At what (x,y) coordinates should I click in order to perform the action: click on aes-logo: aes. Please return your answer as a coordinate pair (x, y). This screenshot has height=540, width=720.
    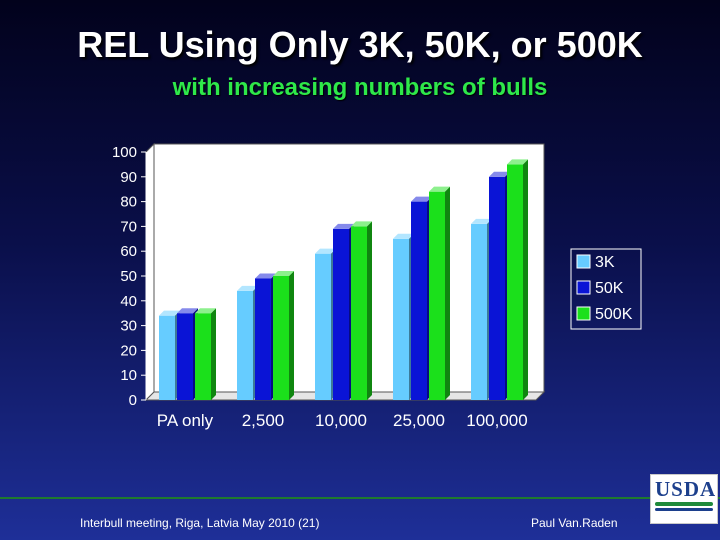
    Looking at the image, I should click on (699, 512).